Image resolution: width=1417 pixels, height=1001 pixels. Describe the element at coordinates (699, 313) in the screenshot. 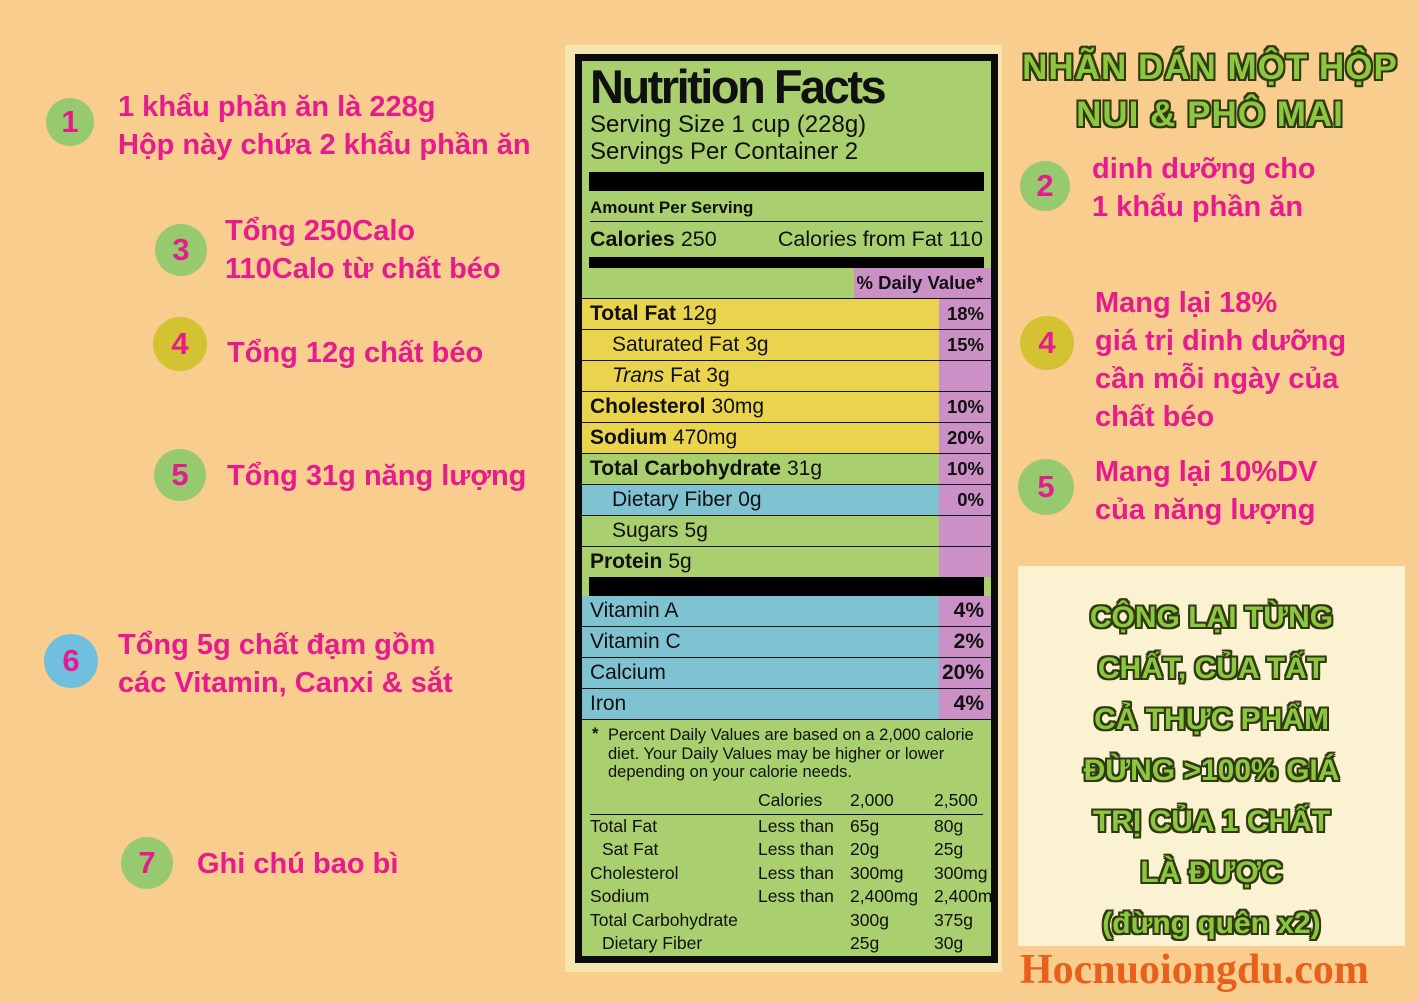

I see `nutrient-amount: 12g` at that location.